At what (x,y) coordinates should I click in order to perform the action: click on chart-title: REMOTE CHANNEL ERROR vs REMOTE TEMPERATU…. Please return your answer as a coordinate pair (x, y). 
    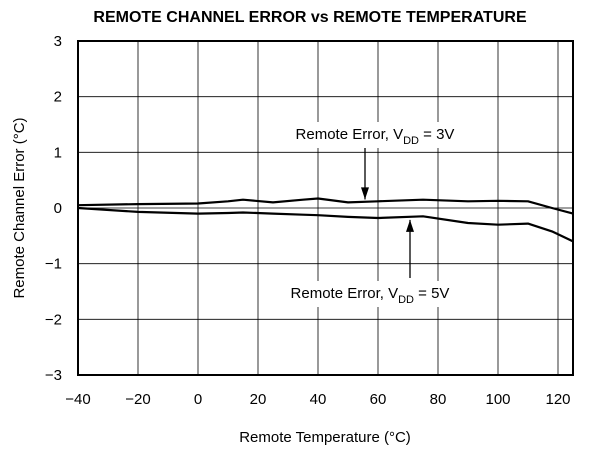
    Looking at the image, I should click on (310, 17).